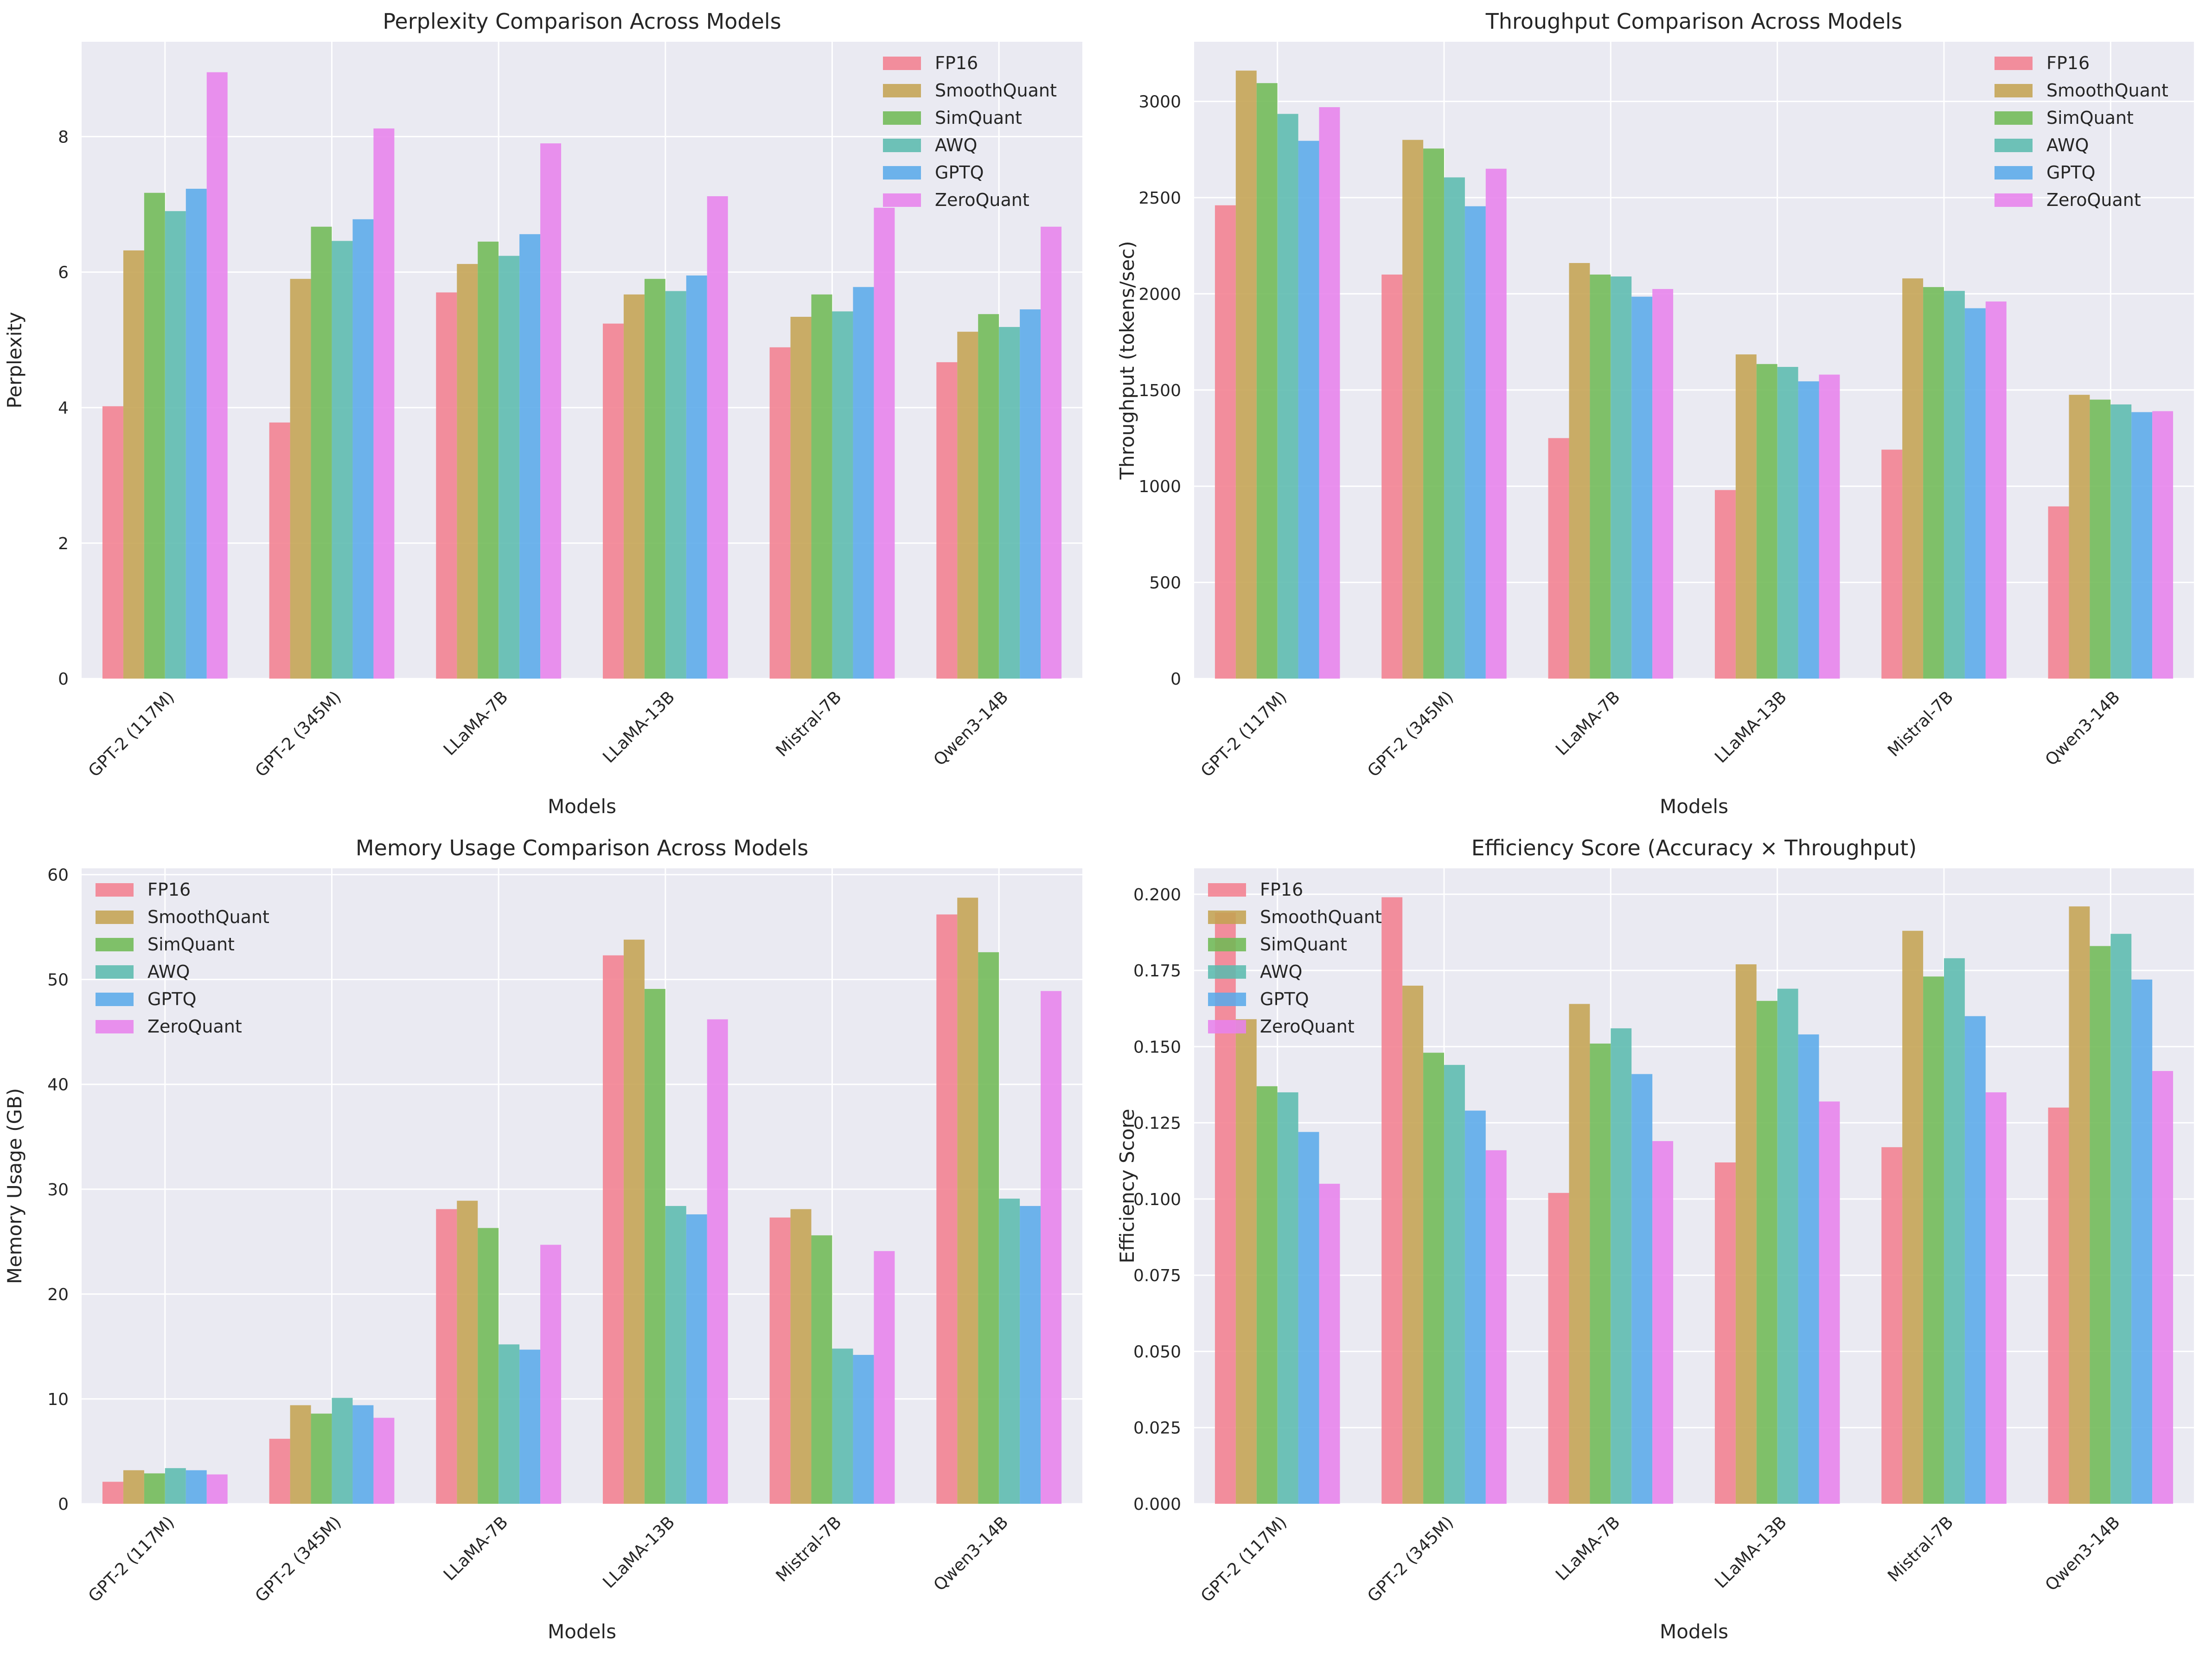 The height and width of the screenshot is (1655, 2212). What do you see at coordinates (1159, 486) in the screenshot?
I see `y-tick-label: 1000` at bounding box center [1159, 486].